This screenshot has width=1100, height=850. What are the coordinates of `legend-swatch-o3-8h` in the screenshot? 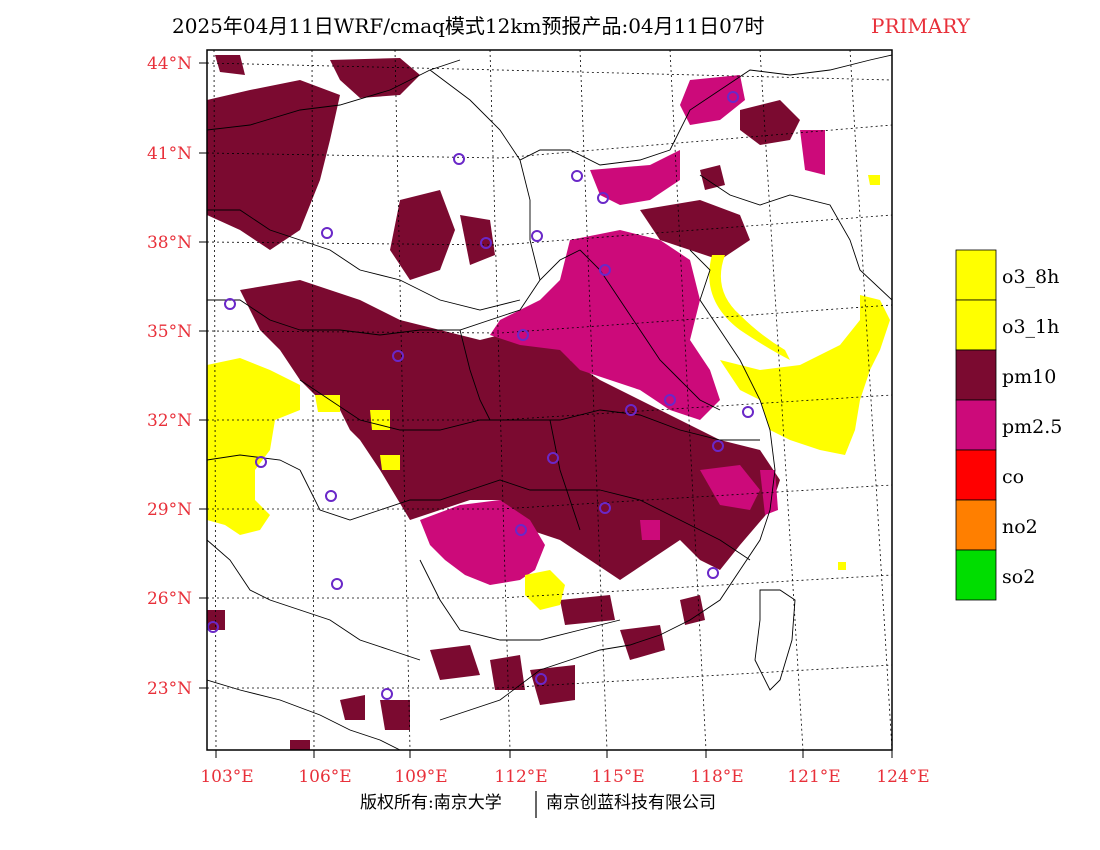 It's located at (976, 275).